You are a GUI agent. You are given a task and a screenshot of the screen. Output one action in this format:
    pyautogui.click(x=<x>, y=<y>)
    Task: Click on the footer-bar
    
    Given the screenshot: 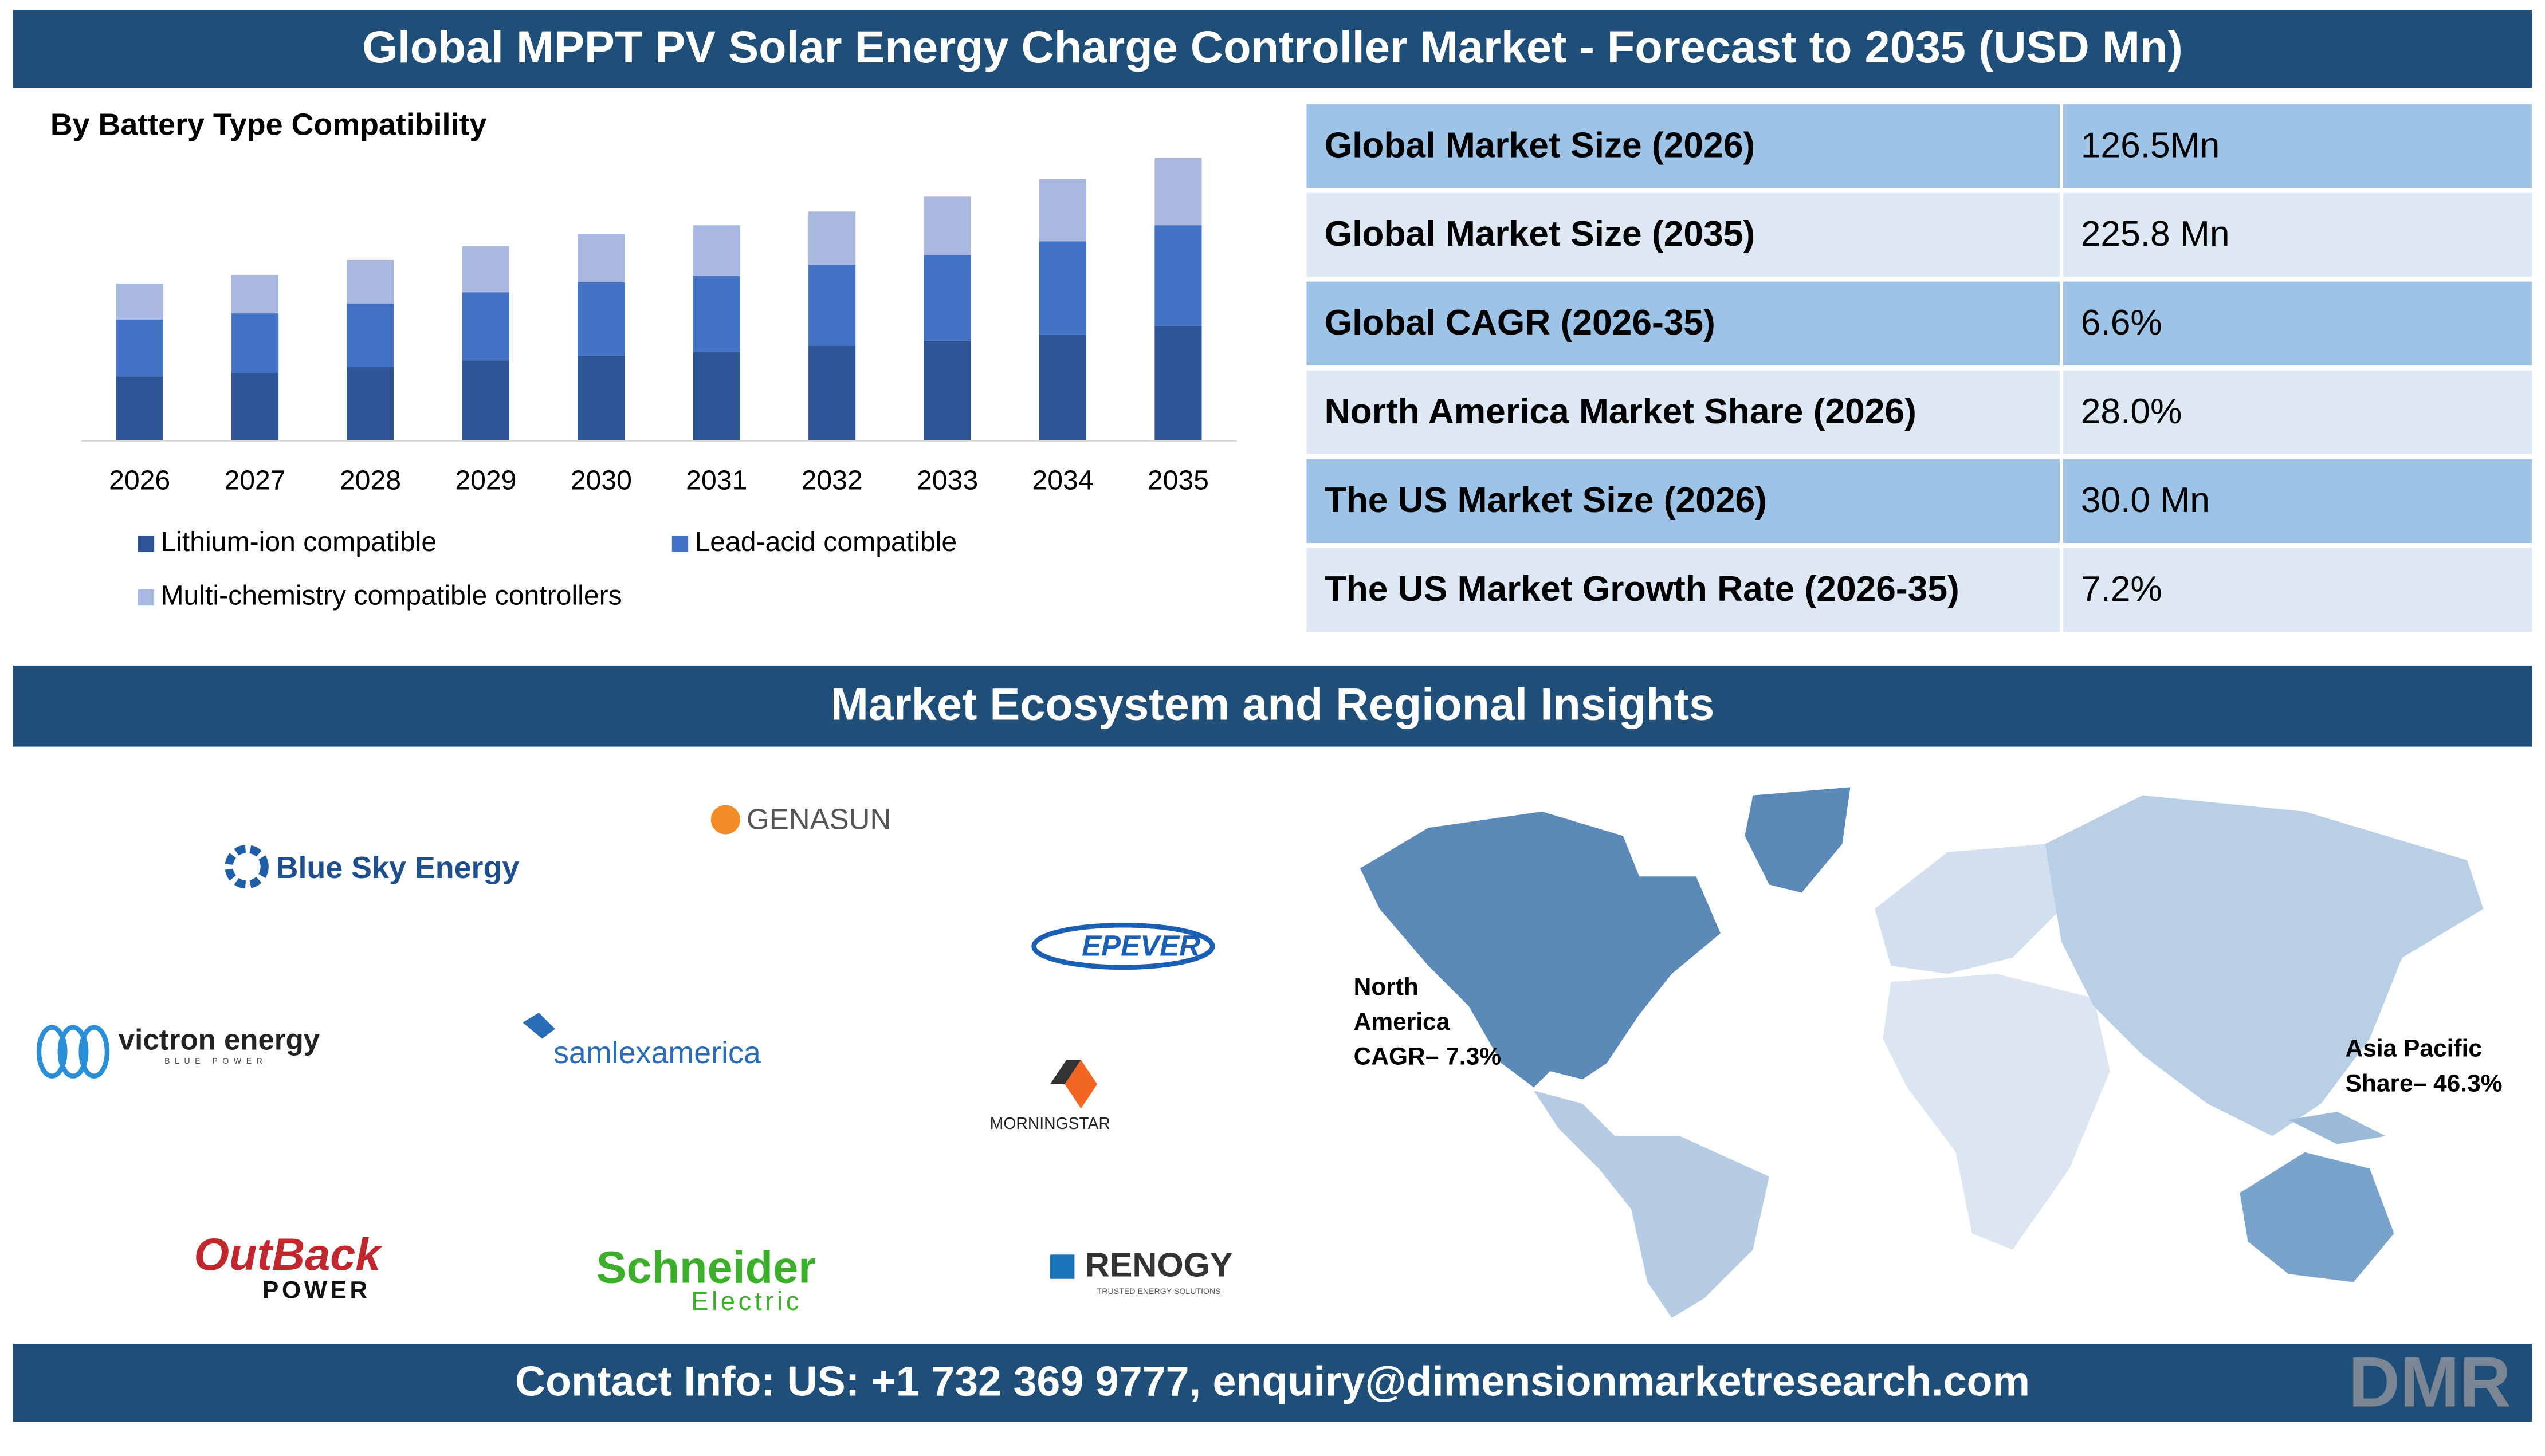 What is the action you would take?
    pyautogui.click(x=1272, y=1383)
    